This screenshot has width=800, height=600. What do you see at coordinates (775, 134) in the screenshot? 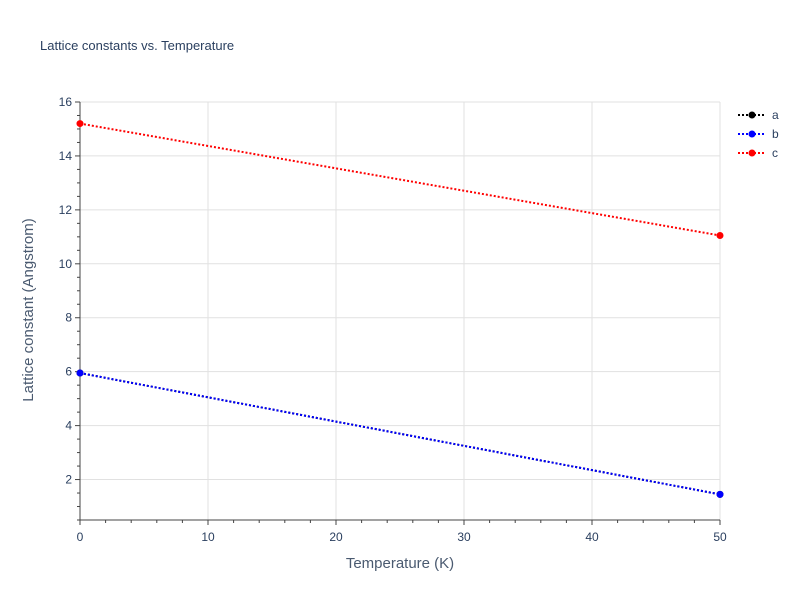
I see `legend-label: b` at bounding box center [775, 134].